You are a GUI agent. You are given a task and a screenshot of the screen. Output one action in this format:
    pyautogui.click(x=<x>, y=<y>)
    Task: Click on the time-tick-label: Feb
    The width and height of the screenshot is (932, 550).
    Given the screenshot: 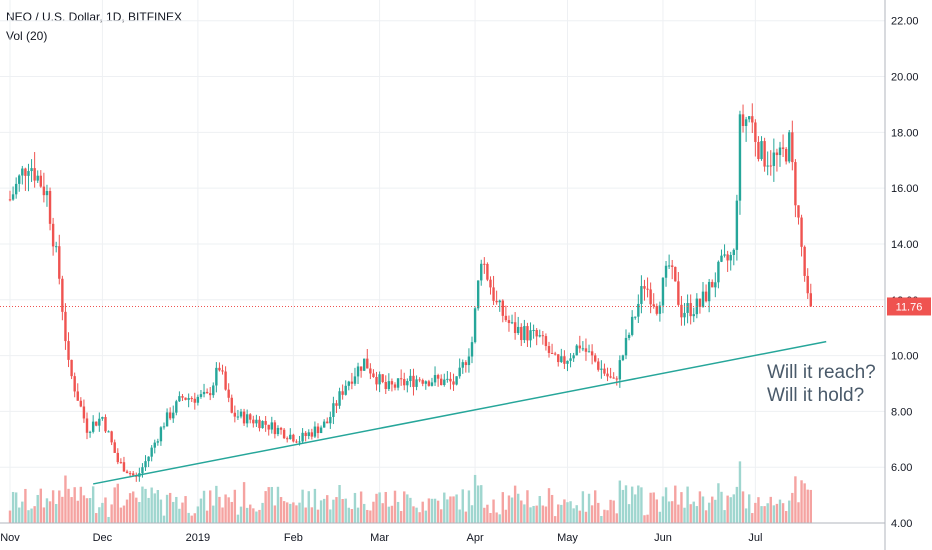 What is the action you would take?
    pyautogui.click(x=293, y=538)
    